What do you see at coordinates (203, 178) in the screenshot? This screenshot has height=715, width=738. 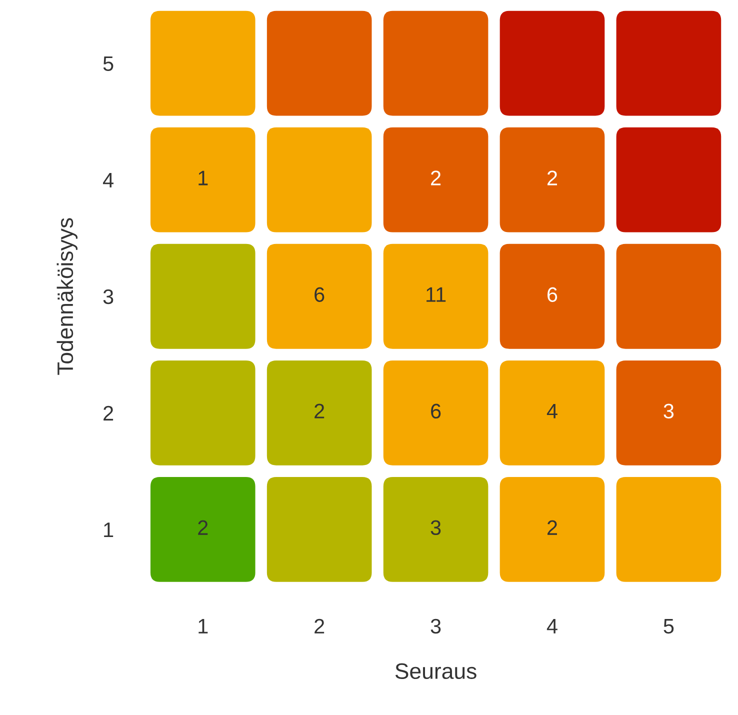 I see `data-label: 1` at bounding box center [203, 178].